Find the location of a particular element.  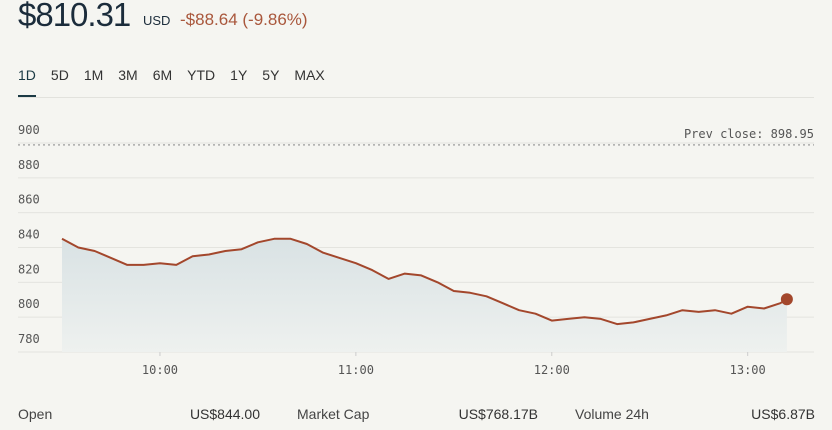

stat-label: Volume 24h is located at coordinates (612, 414).